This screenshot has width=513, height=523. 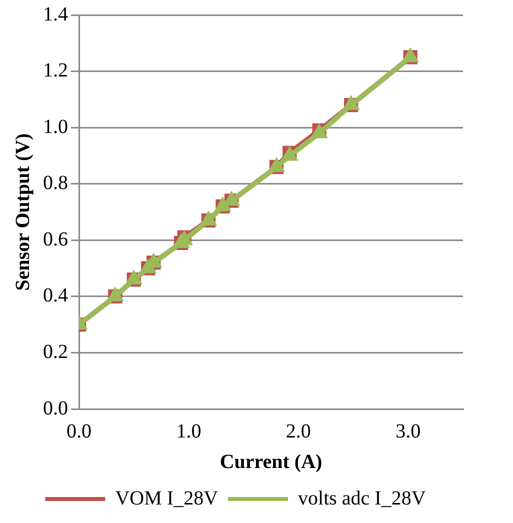 I want to click on y-tick-label: 0.0, so click(x=55, y=408).